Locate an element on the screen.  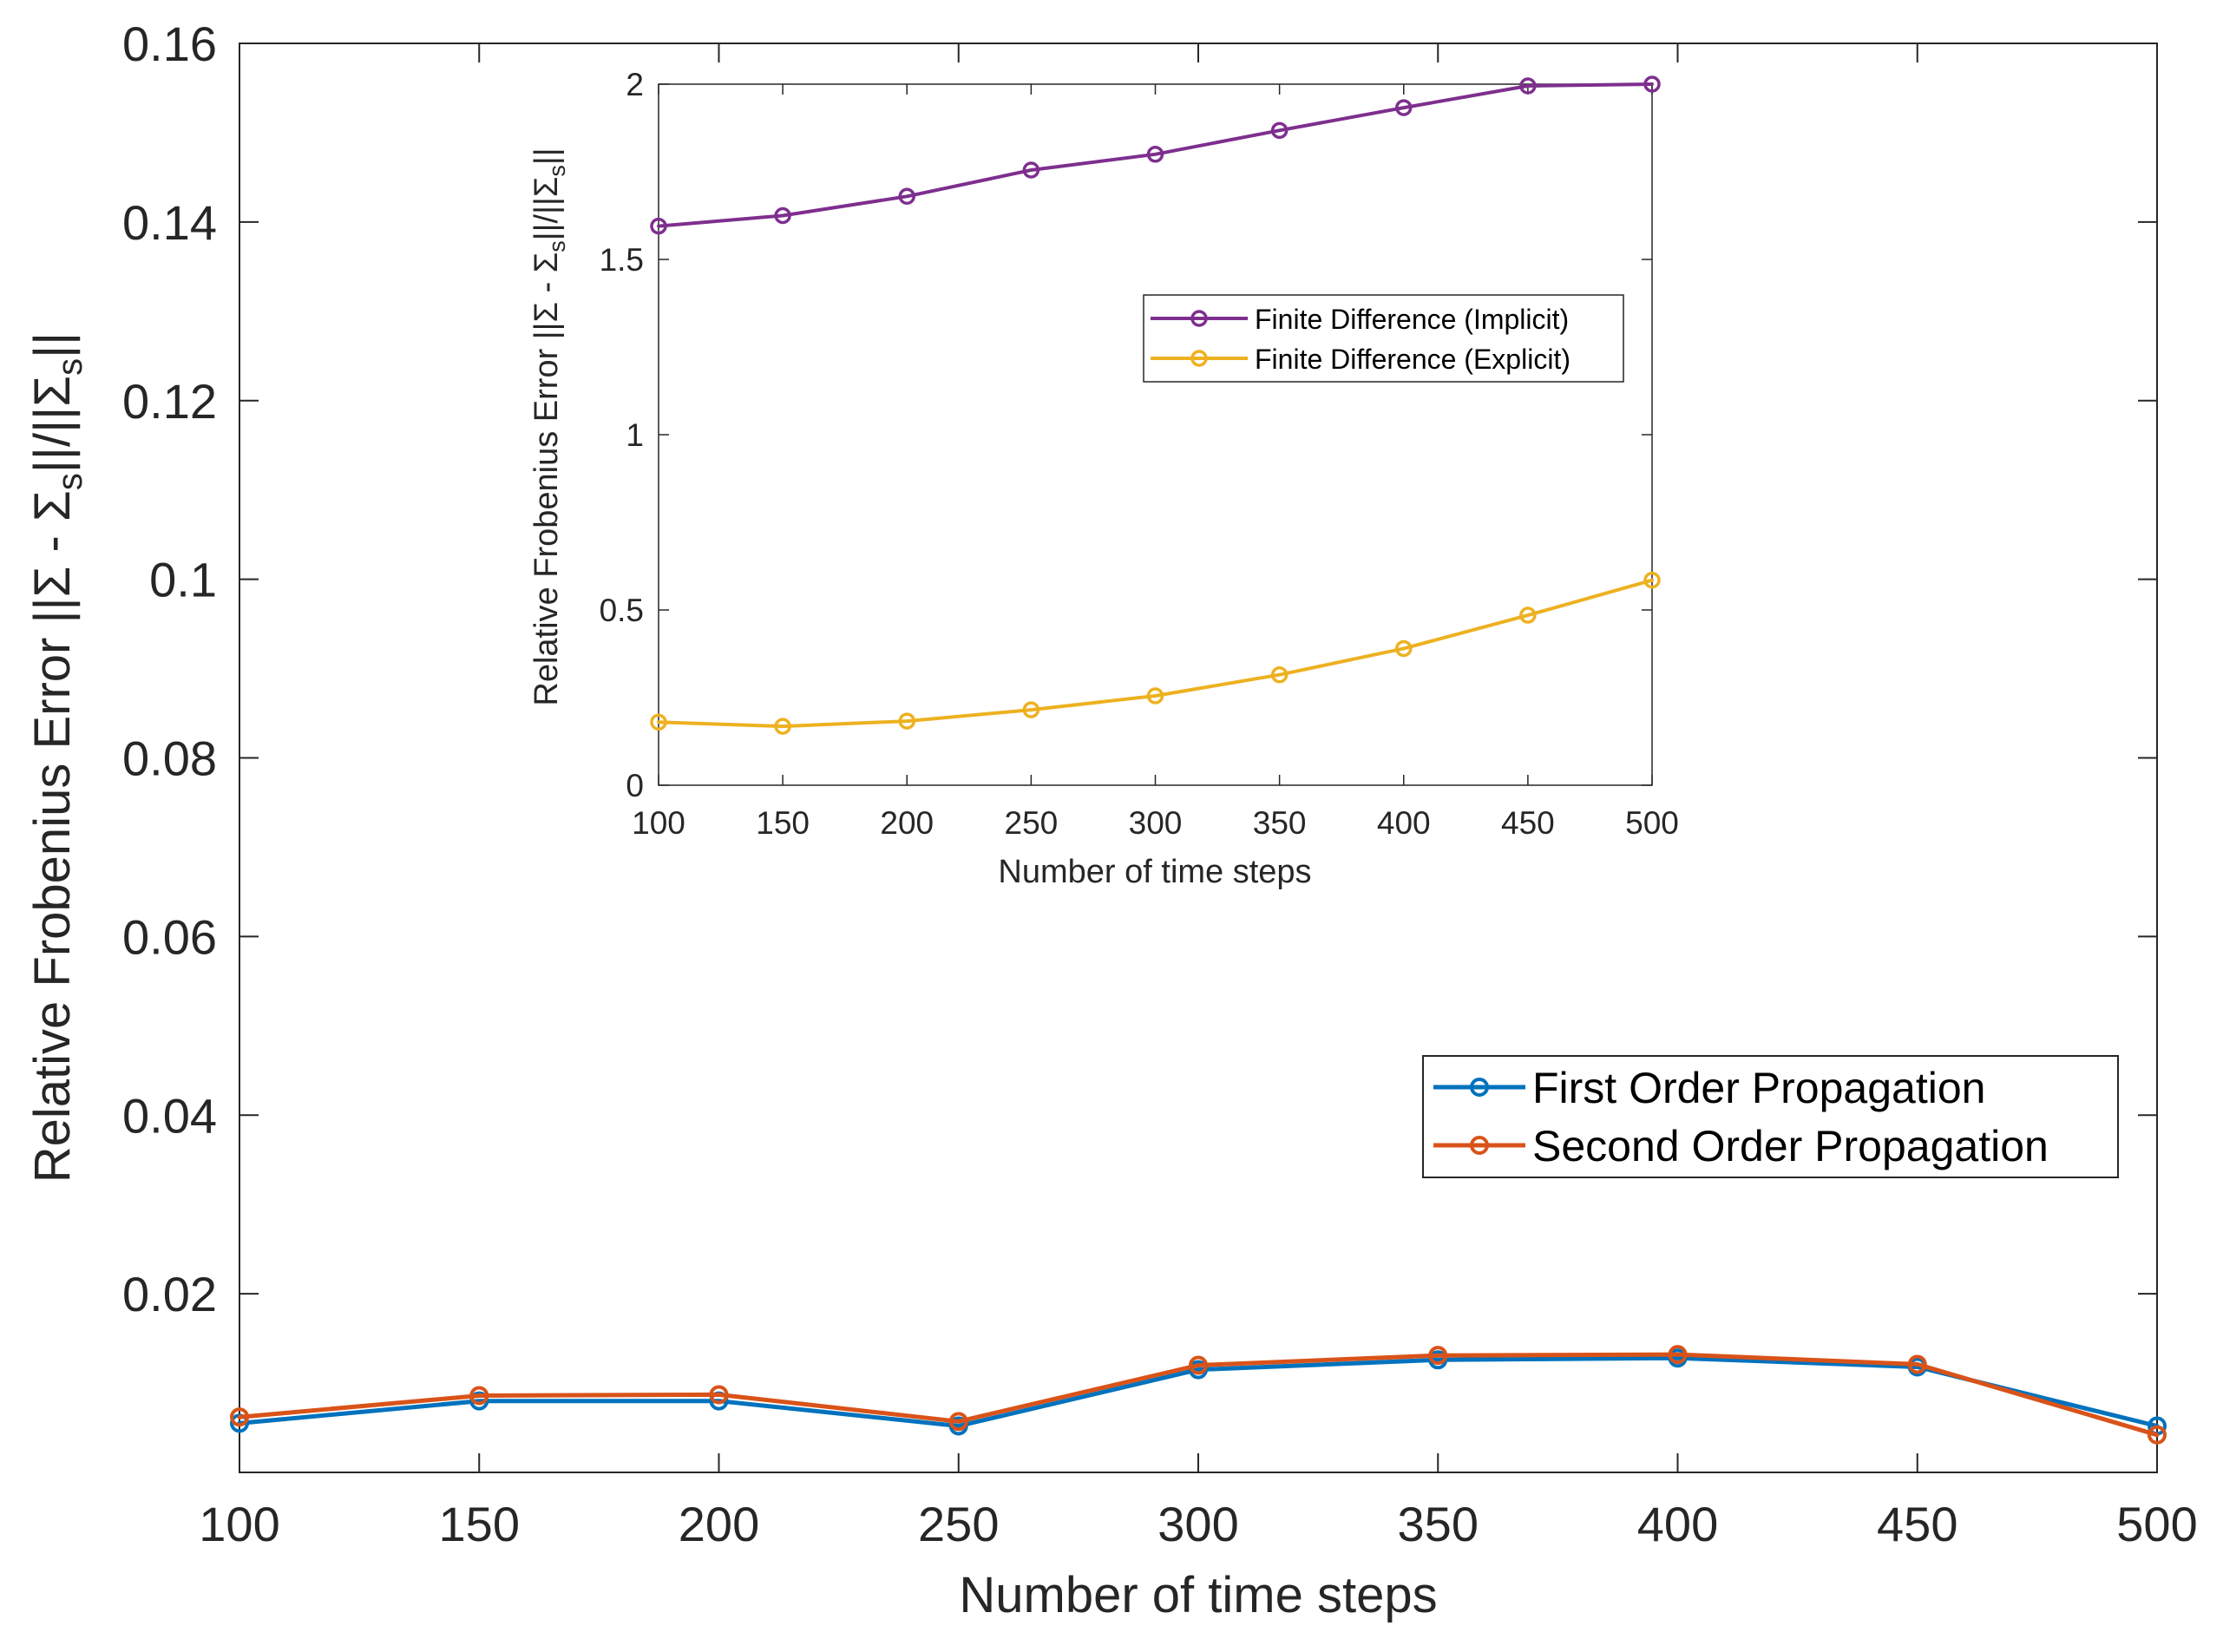
inset-x-tick-label: 100 is located at coordinates (658, 823).